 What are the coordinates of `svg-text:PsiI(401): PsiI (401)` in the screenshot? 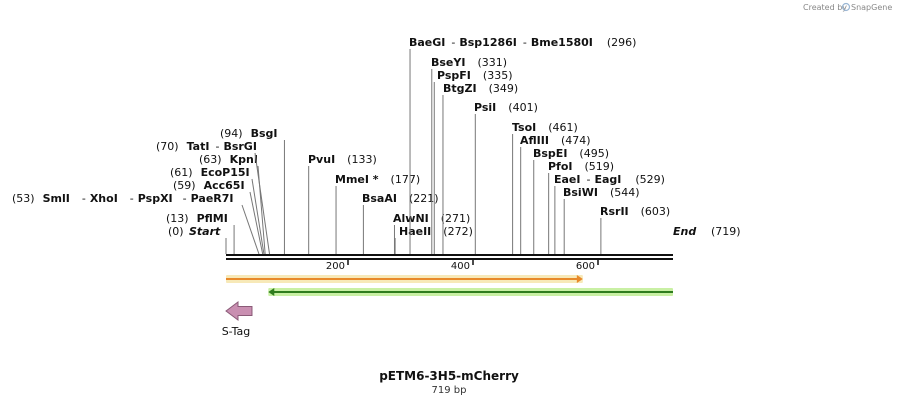 It's located at (506, 107).